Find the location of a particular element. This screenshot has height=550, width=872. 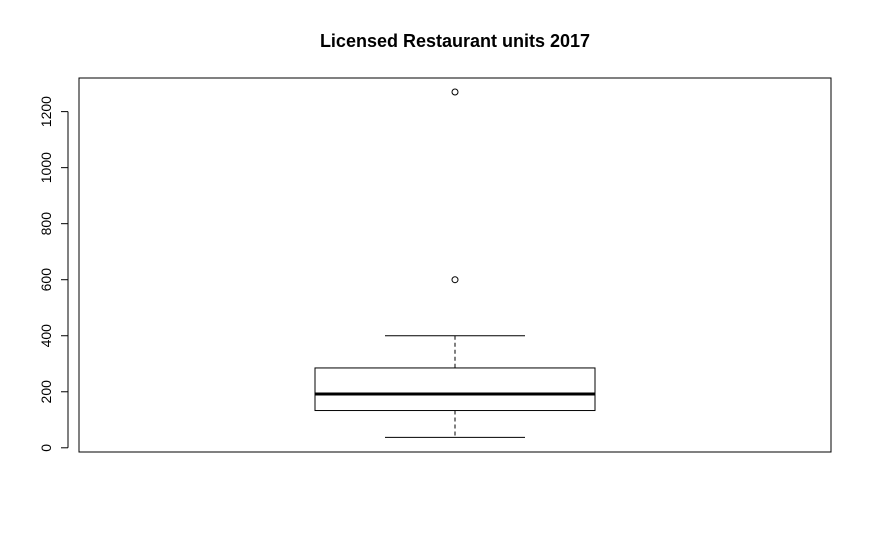

iqr-box is located at coordinates (455, 389).